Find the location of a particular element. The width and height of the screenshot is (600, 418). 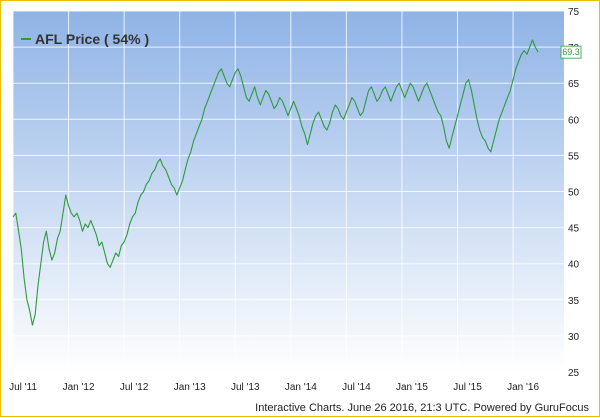

x-tick-label: Jan '13 is located at coordinates (190, 387).